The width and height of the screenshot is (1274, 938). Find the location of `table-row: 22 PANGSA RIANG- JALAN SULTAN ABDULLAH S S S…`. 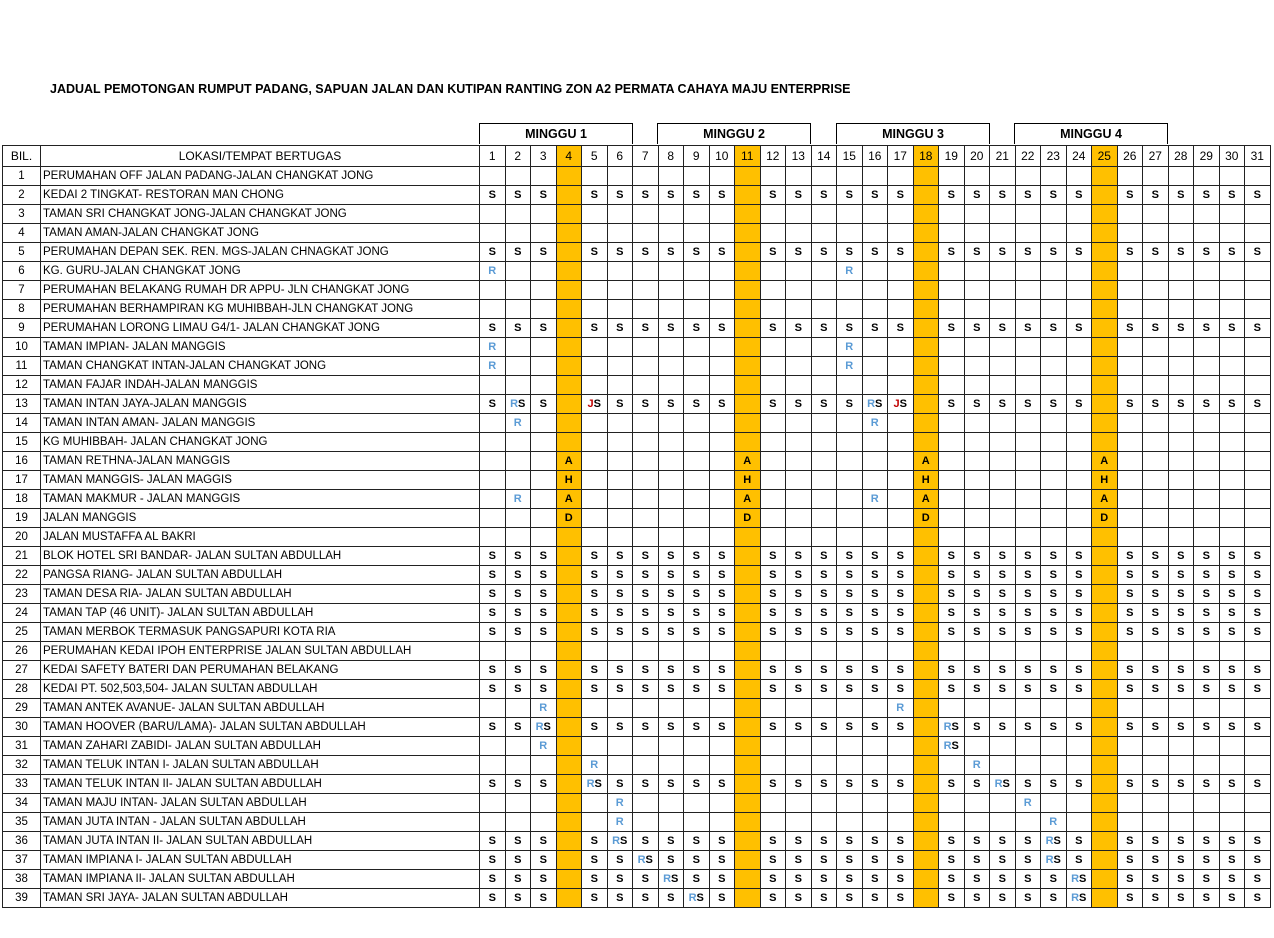

table-row: 22 PANGSA RIANG- JALAN SULTAN ABDULLAH S S S… is located at coordinates (636, 575).